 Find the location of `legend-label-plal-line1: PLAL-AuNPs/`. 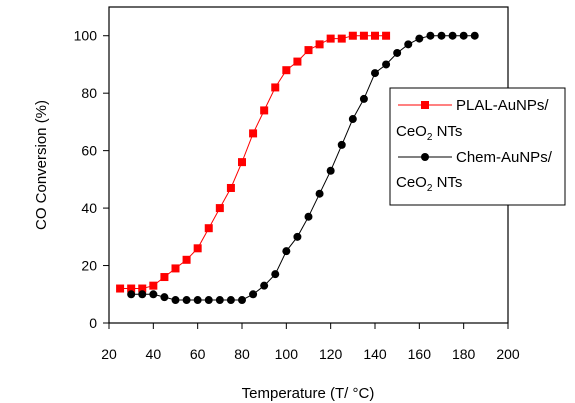

legend-label-plal-line1: PLAL-AuNPs/ is located at coordinates (502, 105).